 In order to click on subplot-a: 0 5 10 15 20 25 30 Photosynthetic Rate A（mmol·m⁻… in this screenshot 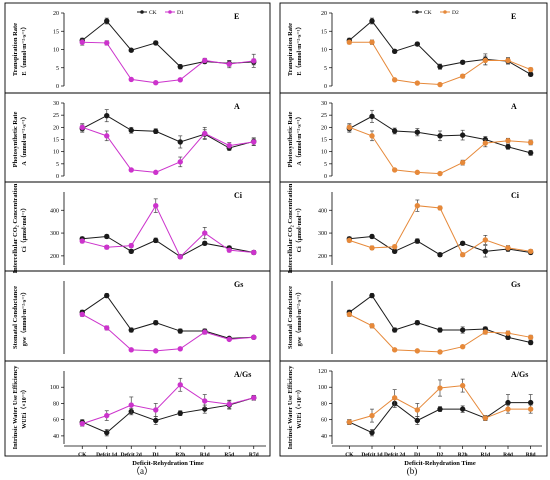, I will do `click(137, 136)`.